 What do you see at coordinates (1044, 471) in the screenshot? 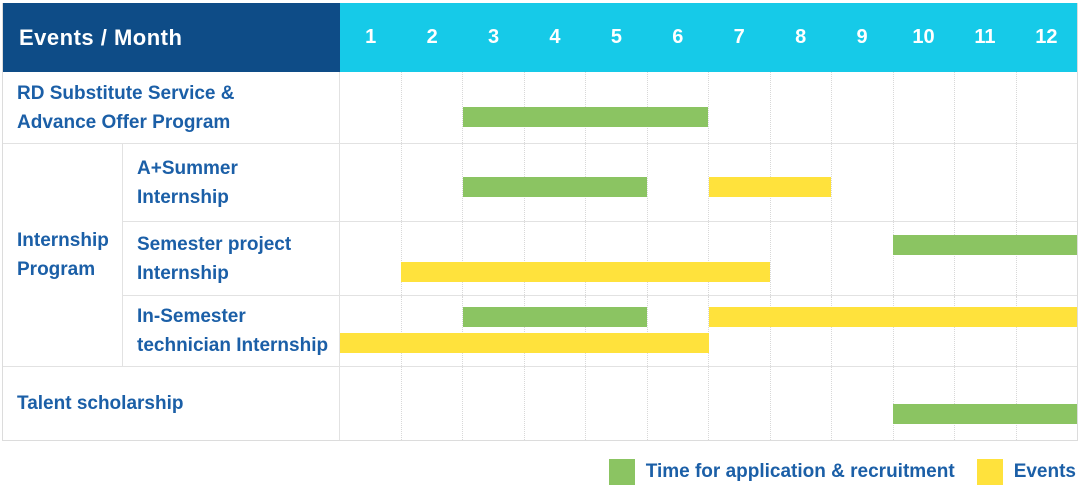
I see `legend-events-label: Events` at bounding box center [1044, 471].